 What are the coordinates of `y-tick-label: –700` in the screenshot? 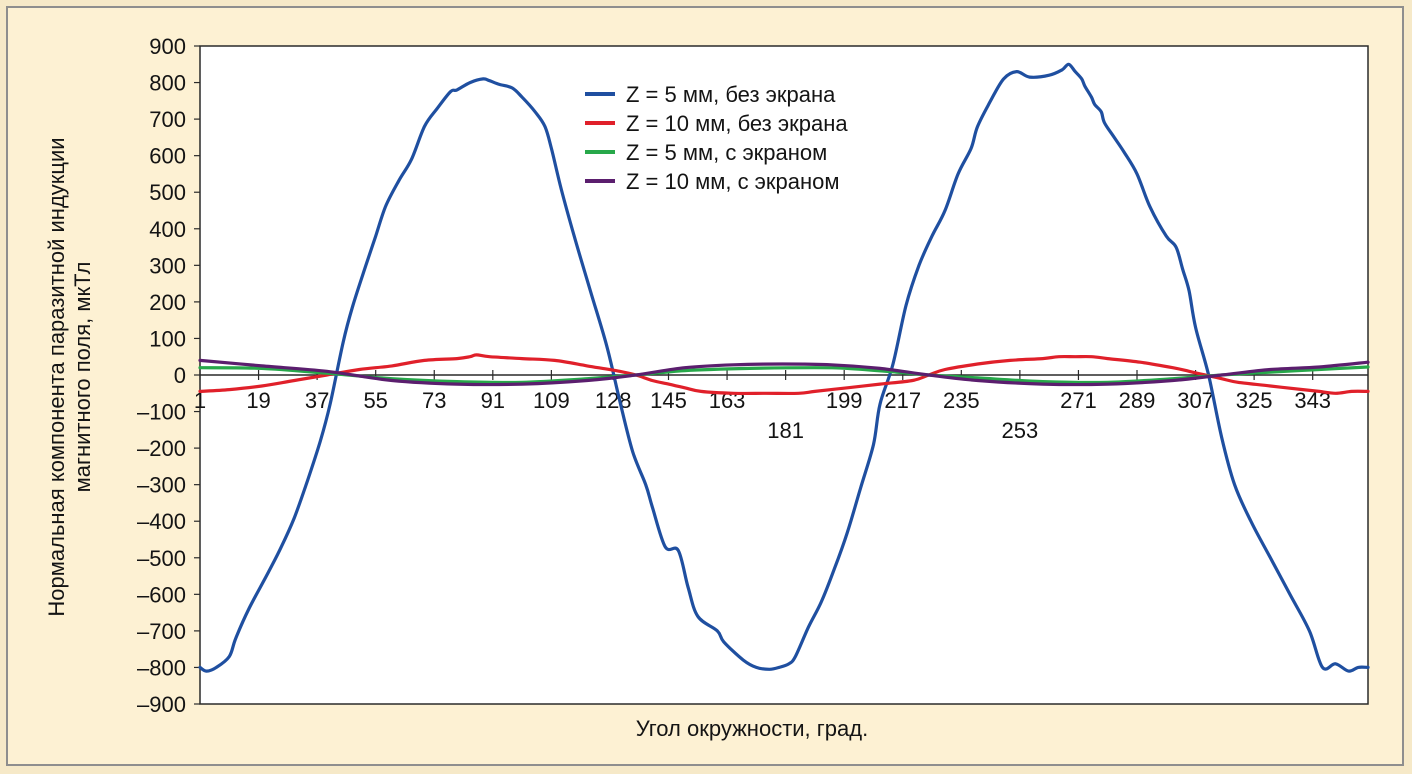 It's located at (161, 631).